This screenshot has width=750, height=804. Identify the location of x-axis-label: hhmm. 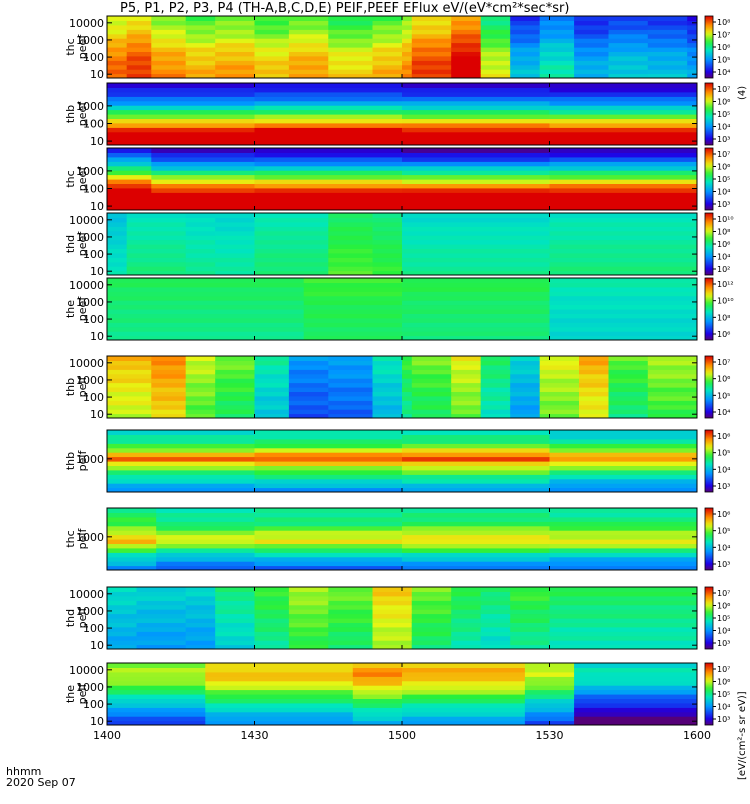
(23, 771).